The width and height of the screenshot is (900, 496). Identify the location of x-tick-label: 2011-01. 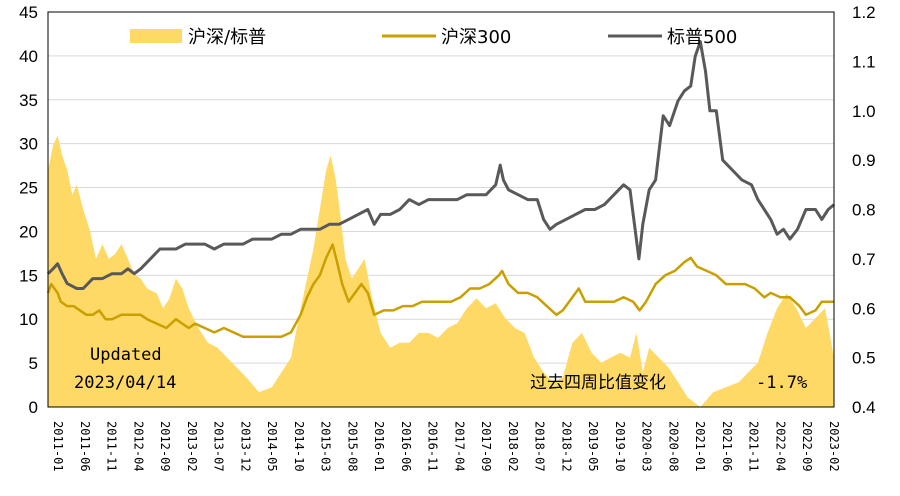
(58, 446).